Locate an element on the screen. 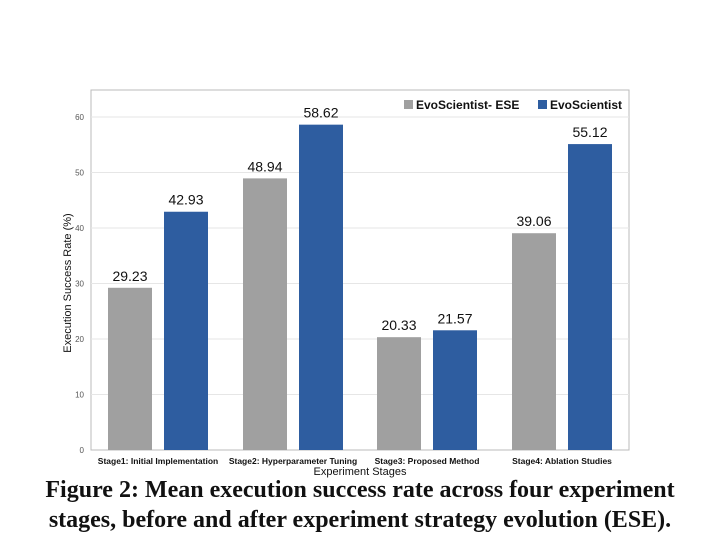 The height and width of the screenshot is (541, 720). legend: EvoScientist- ESE EvoScientist is located at coordinates (513, 105).